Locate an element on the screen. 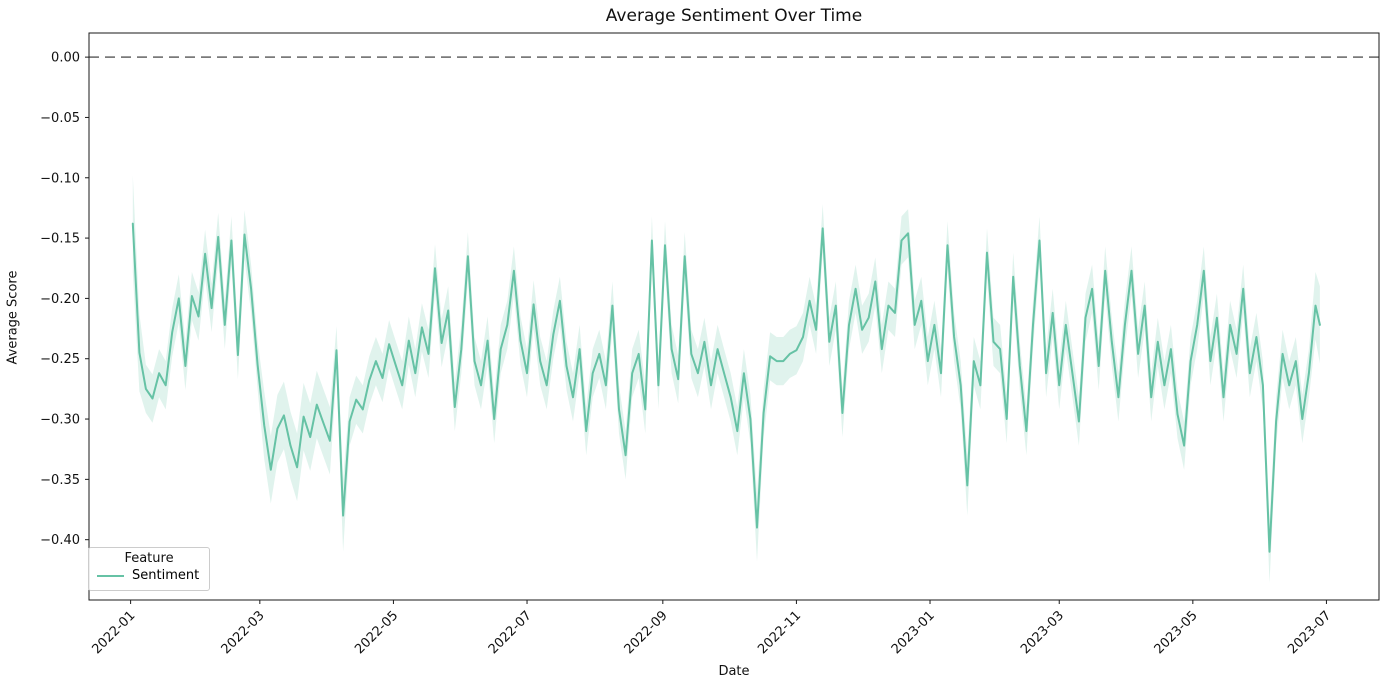 This screenshot has width=1390, height=690. sentiment-line-swatch-icon is located at coordinates (110, 575).